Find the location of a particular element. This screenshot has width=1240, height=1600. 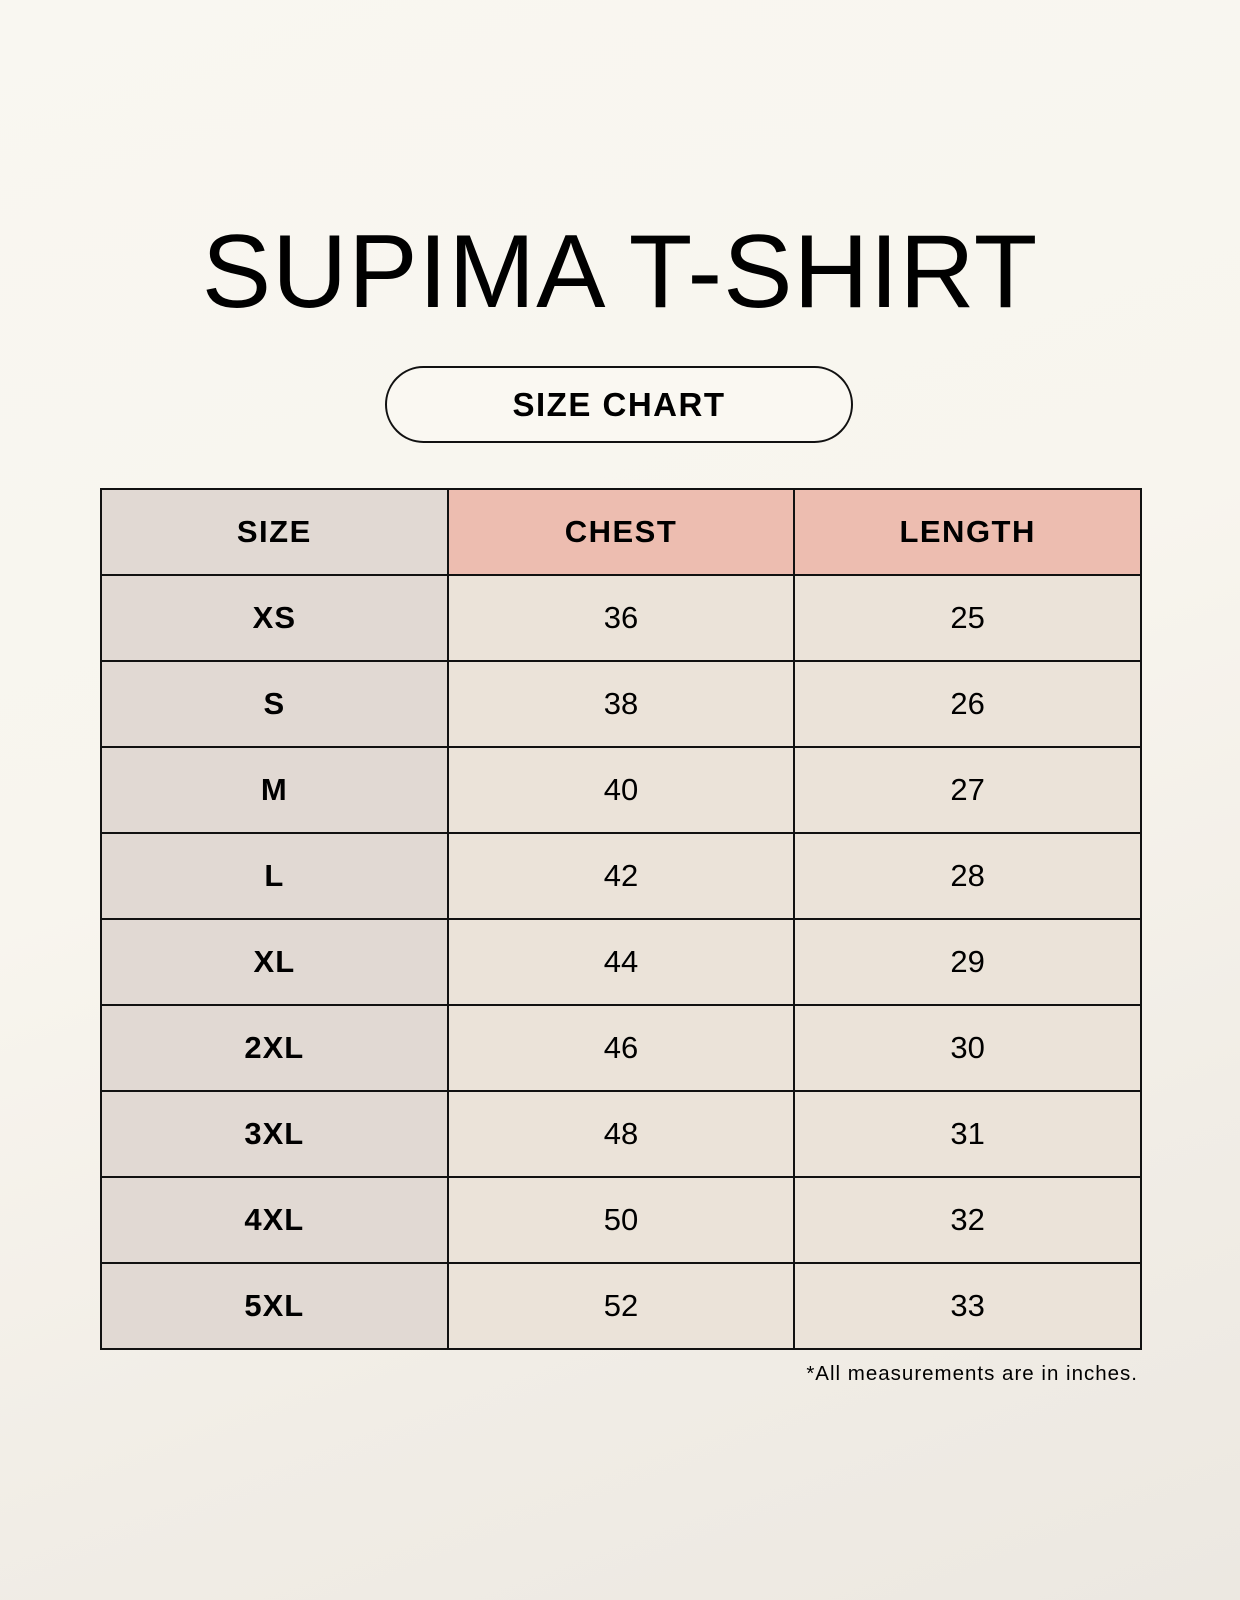

length-cell: 31 is located at coordinates (967, 1134).